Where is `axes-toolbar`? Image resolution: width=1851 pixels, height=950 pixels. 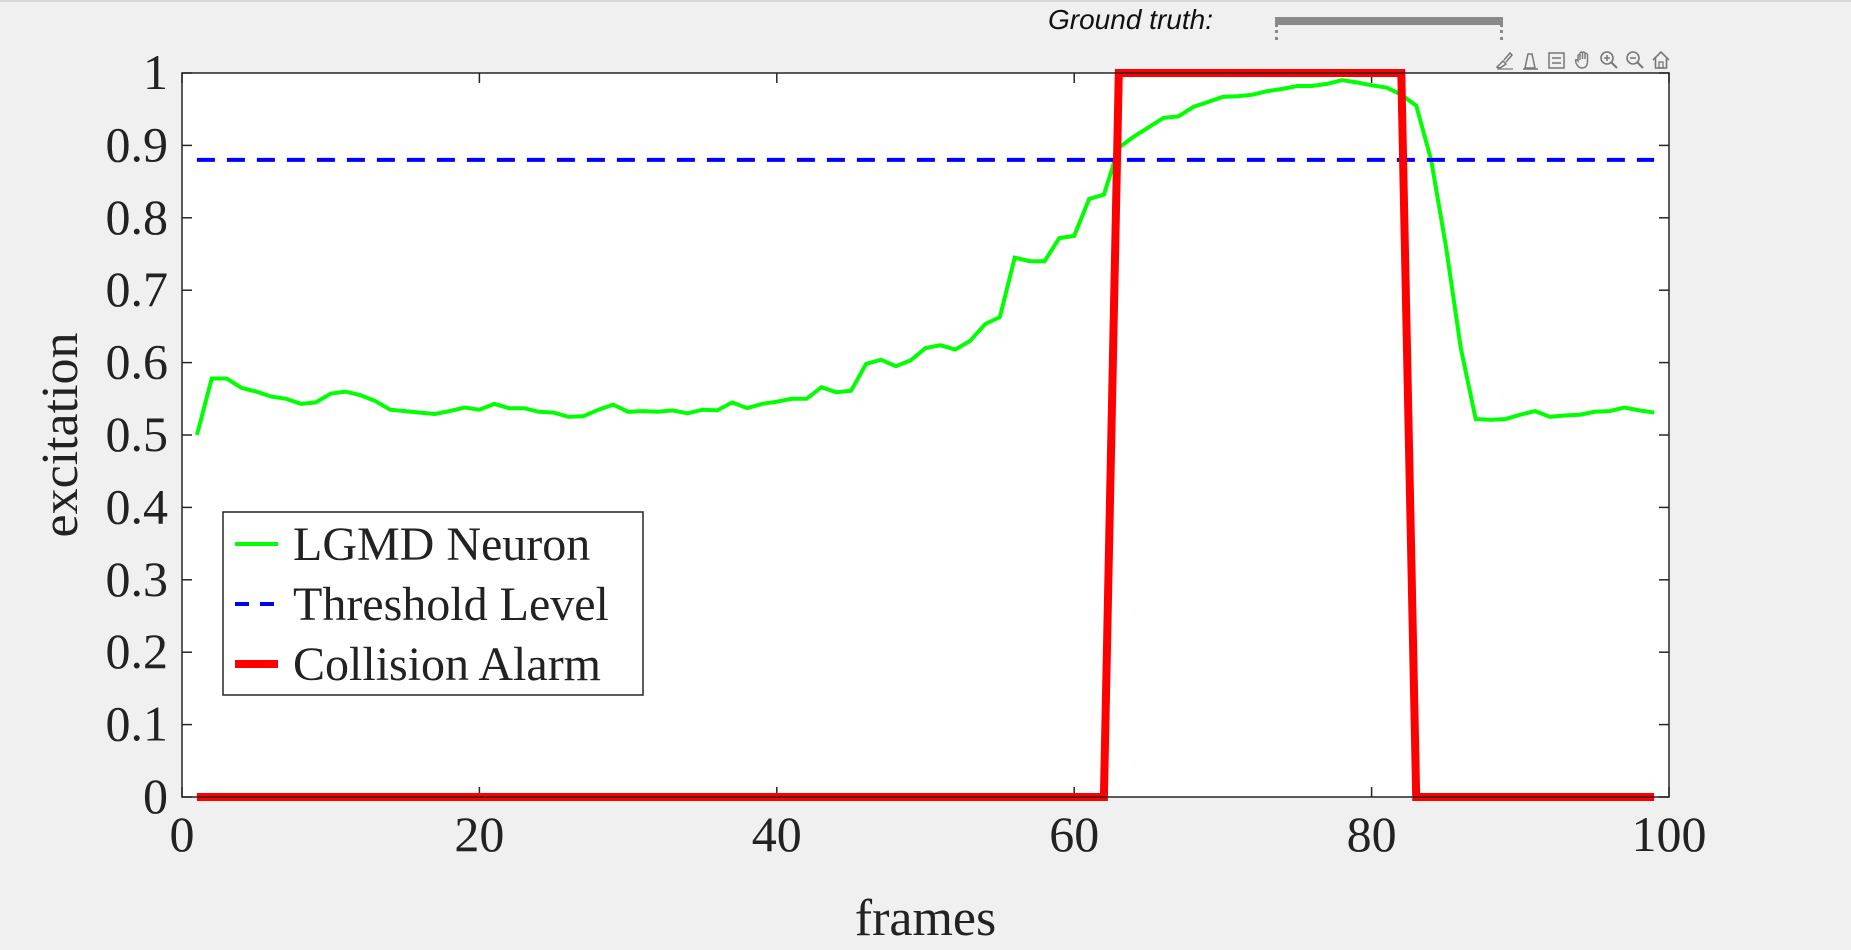
axes-toolbar is located at coordinates (1583, 60).